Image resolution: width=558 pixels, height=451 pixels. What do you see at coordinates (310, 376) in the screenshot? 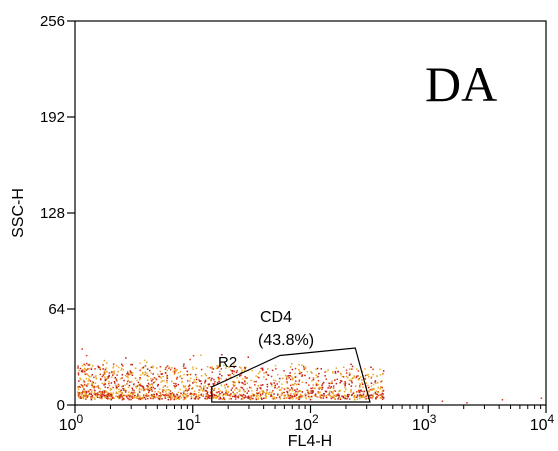
I see `event-dots` at bounding box center [310, 376].